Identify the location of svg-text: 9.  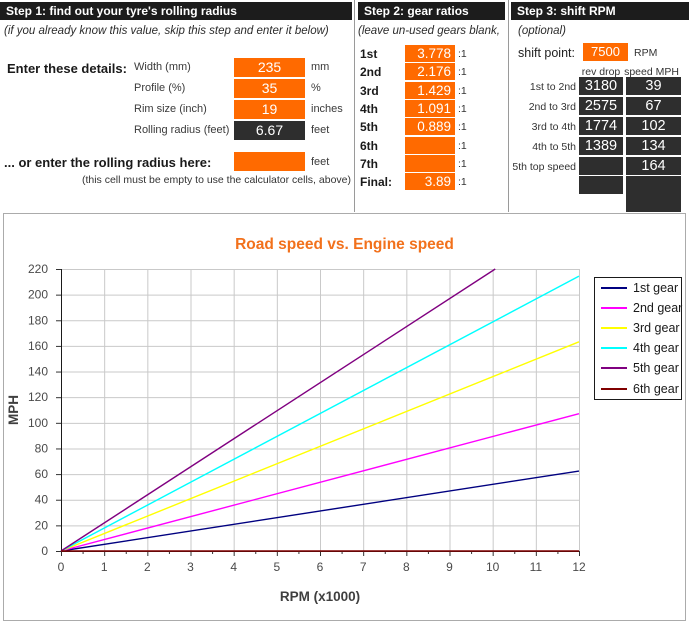
(449, 567).